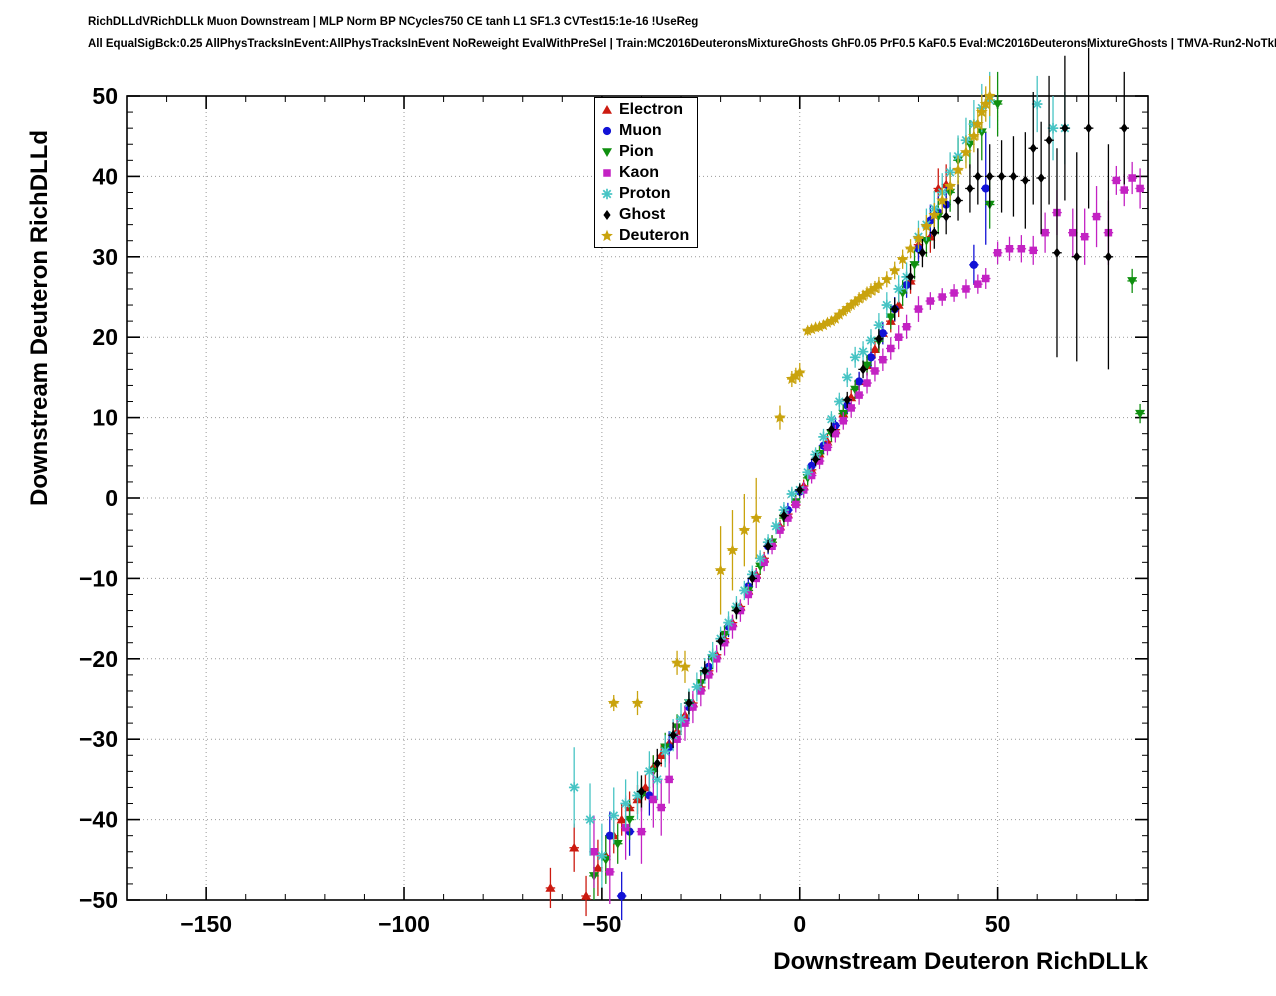 The height and width of the screenshot is (996, 1276). Describe the element at coordinates (105, 96) in the screenshot. I see `y-tick-label: 50` at that location.